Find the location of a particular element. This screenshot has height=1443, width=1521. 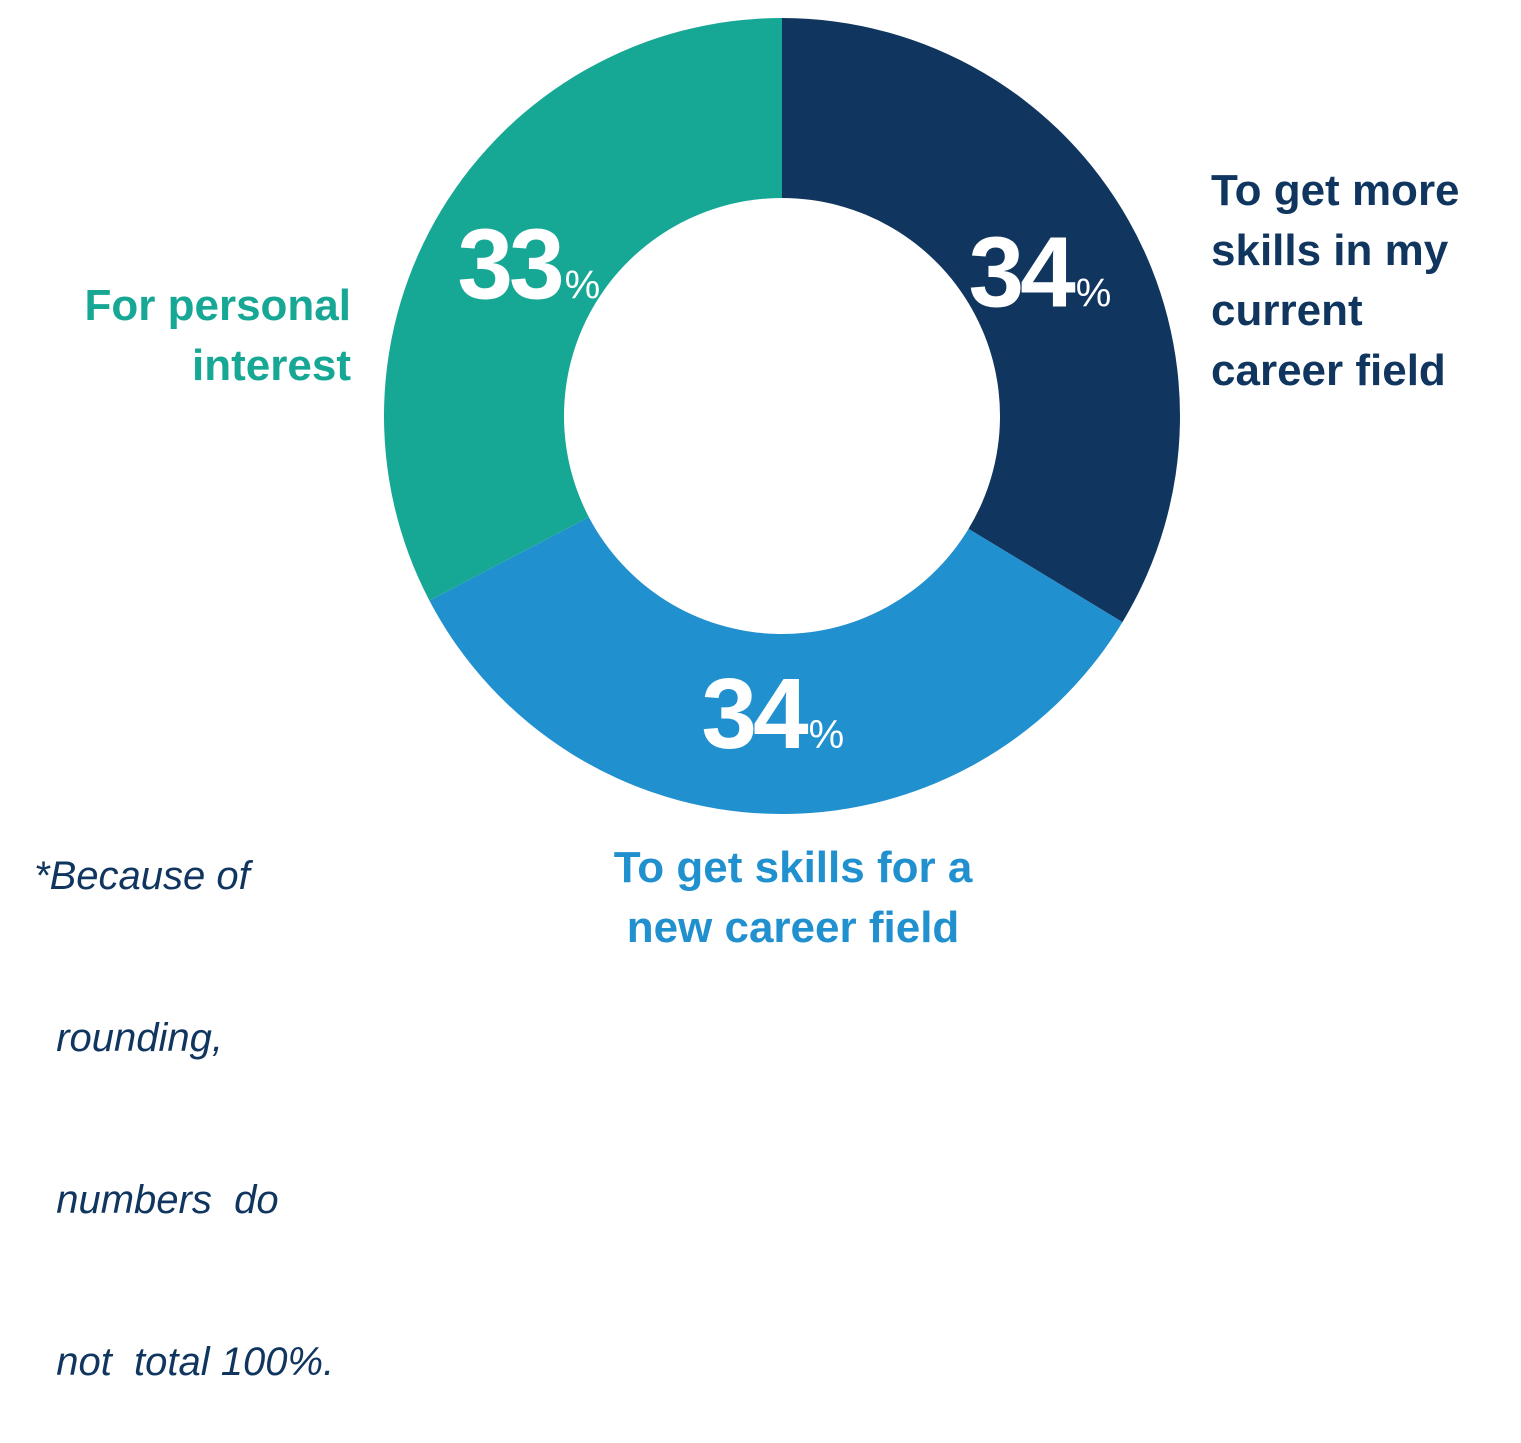

donut-slice-current-career-field is located at coordinates (981, 320).